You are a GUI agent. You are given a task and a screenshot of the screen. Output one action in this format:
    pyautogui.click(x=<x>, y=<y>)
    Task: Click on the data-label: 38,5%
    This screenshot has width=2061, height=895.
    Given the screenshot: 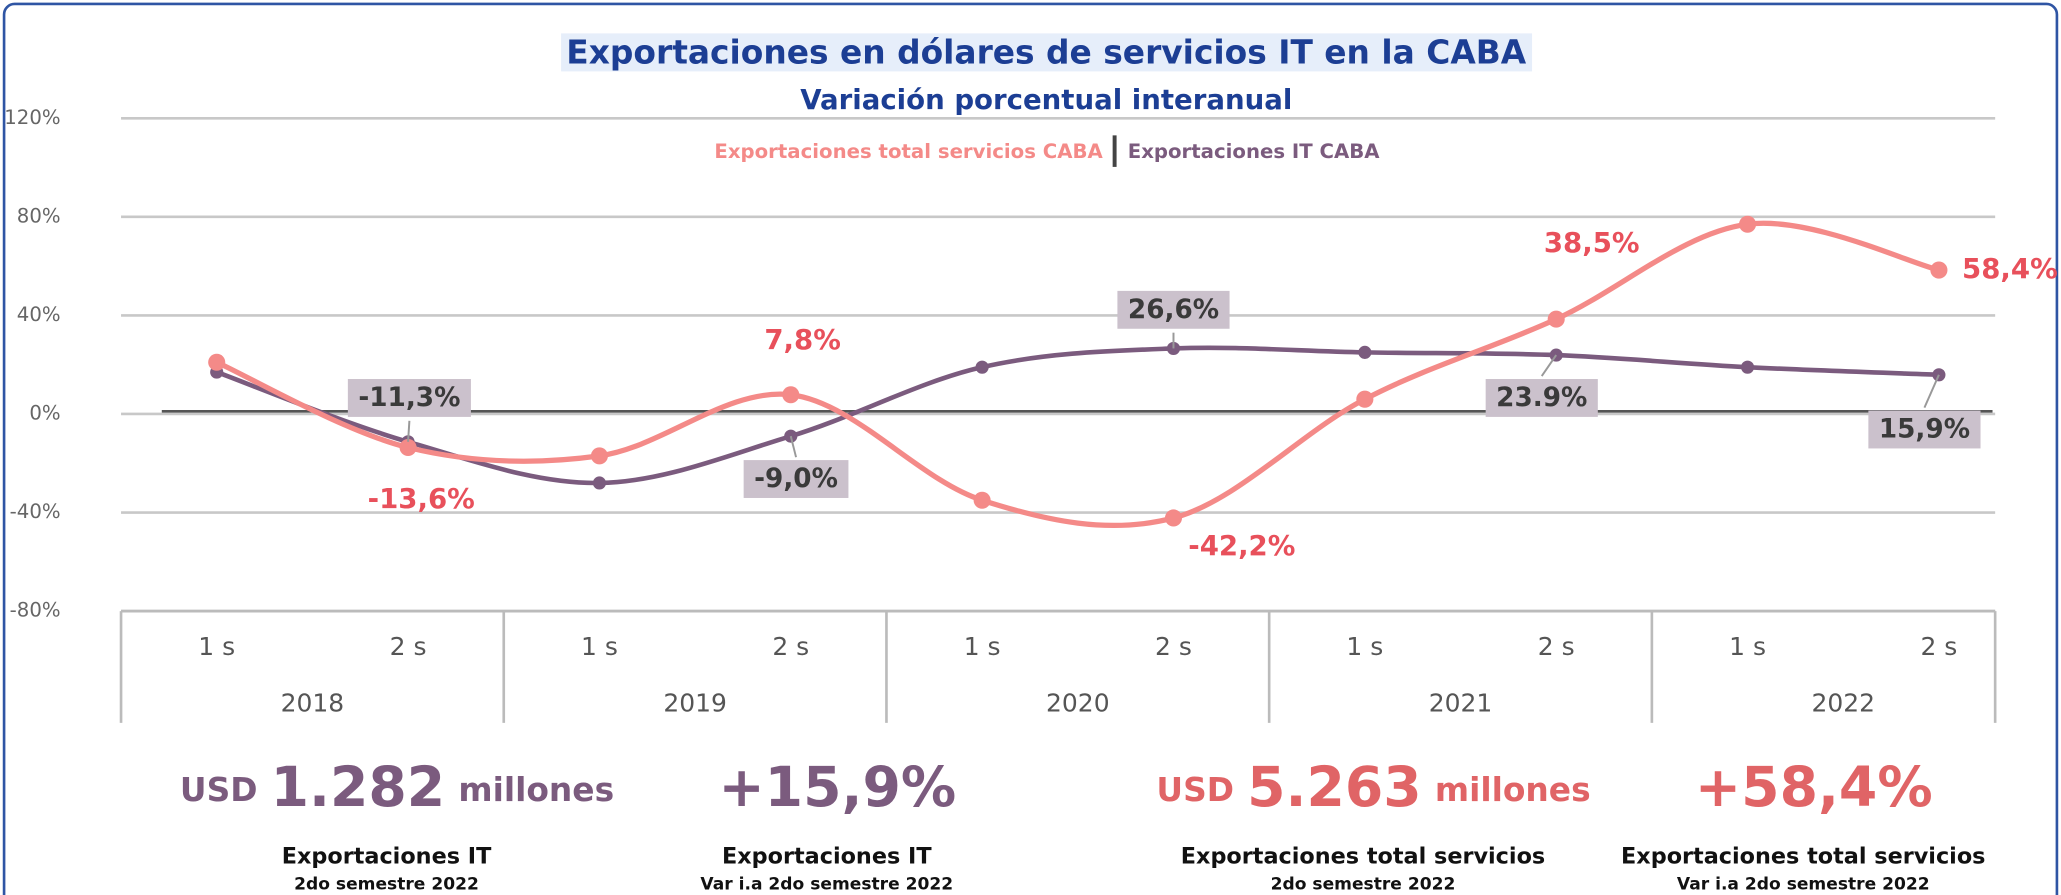 What is the action you would take?
    pyautogui.click(x=1592, y=242)
    